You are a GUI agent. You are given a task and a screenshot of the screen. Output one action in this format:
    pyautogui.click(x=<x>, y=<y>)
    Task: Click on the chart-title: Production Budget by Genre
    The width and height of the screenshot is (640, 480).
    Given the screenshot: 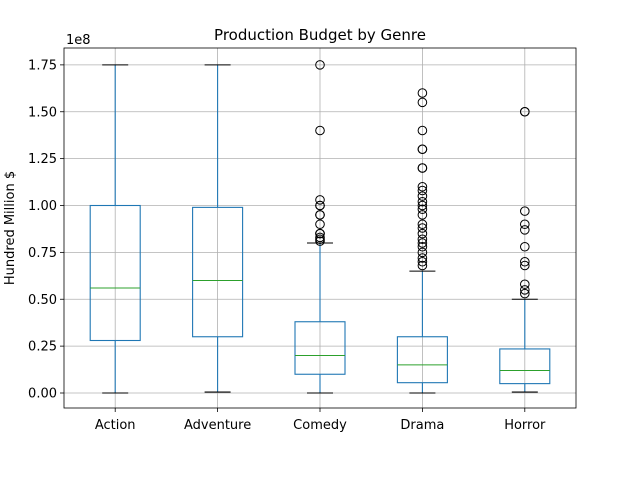 What is the action you would take?
    pyautogui.click(x=320, y=35)
    